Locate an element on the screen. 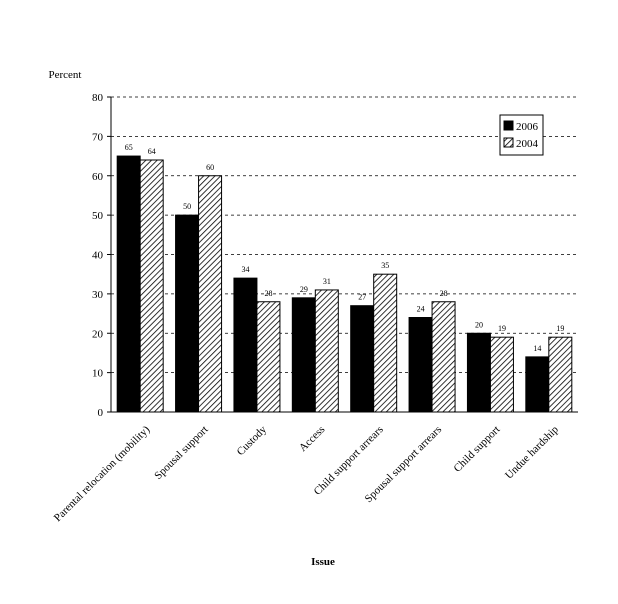 The width and height of the screenshot is (618, 604). data-label: 27 is located at coordinates (362, 297).